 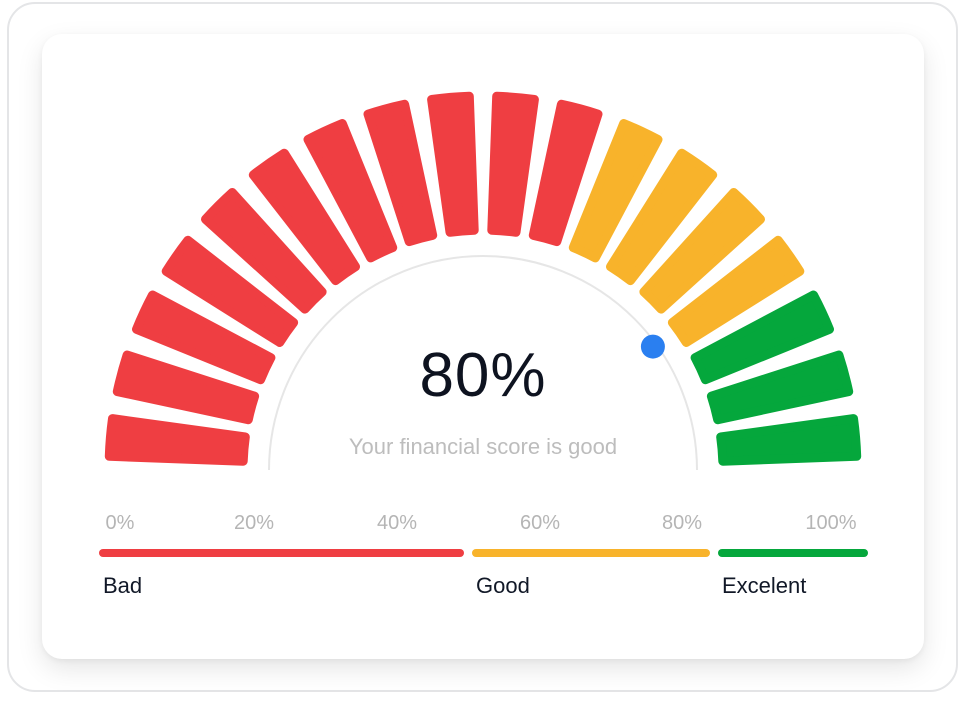 What do you see at coordinates (483, 446) in the screenshot?
I see `score-caption: Your financial score is good` at bounding box center [483, 446].